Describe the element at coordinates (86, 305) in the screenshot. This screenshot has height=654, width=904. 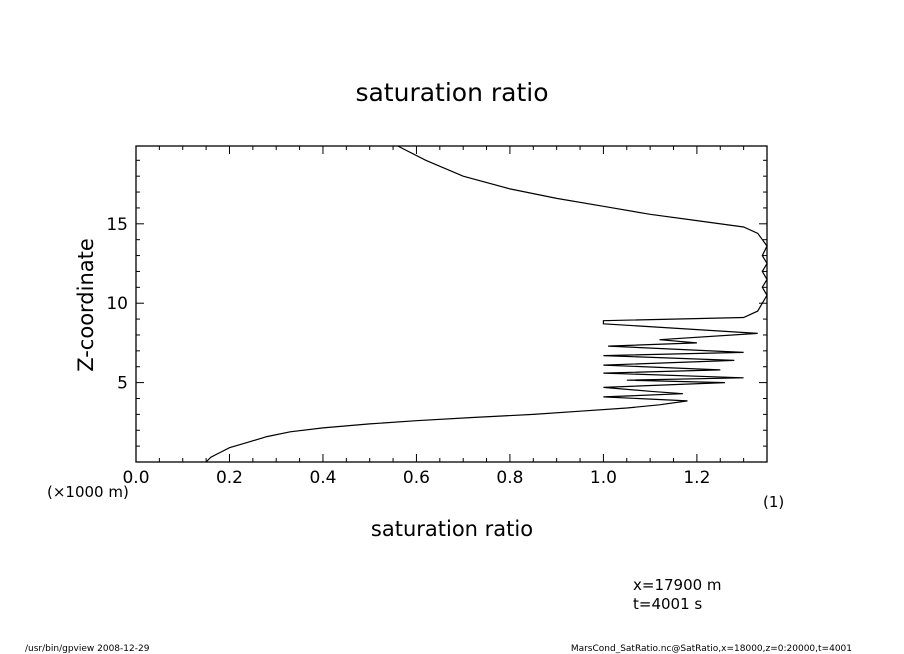
I see `y-axis-label: Z-coordinate` at that location.